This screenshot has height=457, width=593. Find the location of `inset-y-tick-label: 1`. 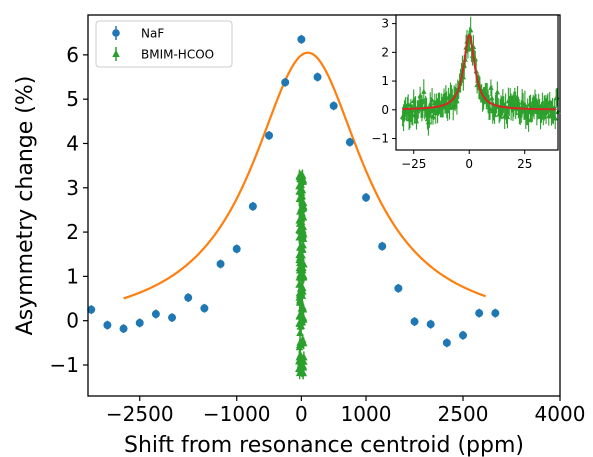

inset-y-tick-label: 1 is located at coordinates (385, 81).